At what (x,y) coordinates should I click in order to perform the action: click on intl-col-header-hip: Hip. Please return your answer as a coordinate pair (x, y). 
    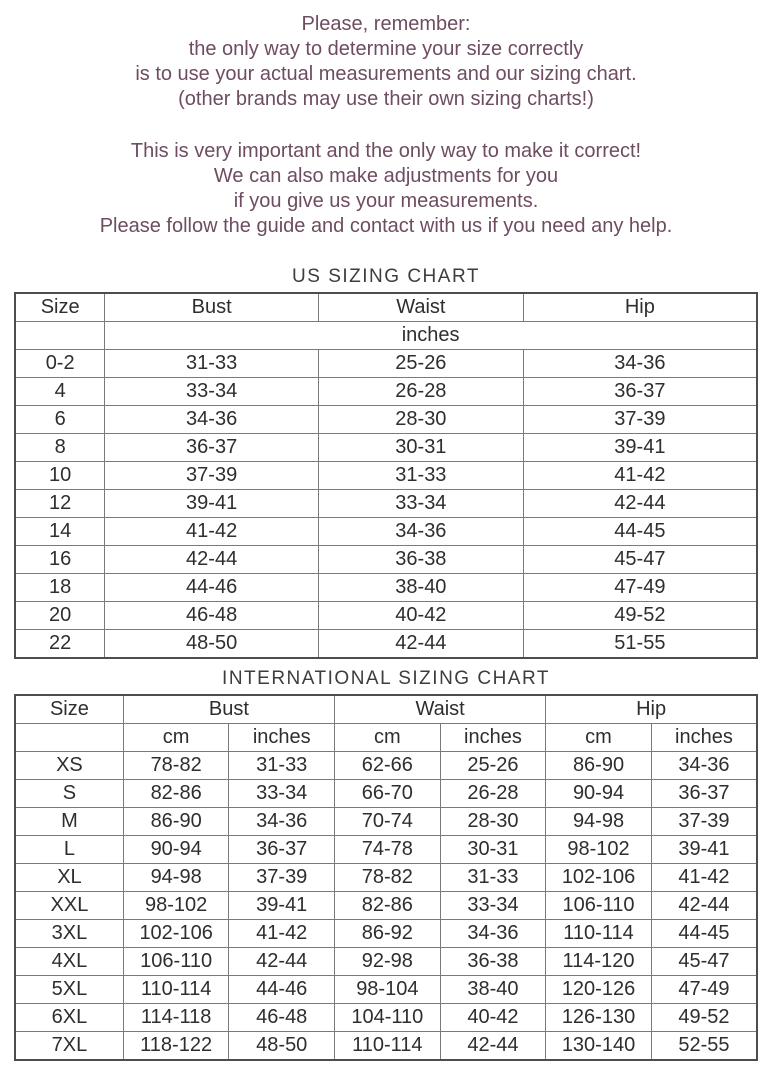
    Looking at the image, I should click on (651, 709).